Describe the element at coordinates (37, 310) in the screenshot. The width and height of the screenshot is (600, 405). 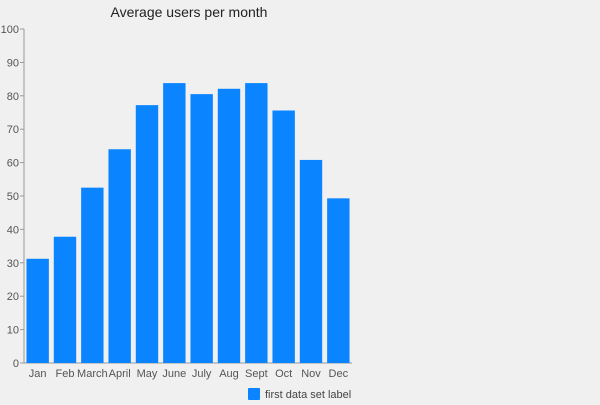
I see `bar-jan` at that location.